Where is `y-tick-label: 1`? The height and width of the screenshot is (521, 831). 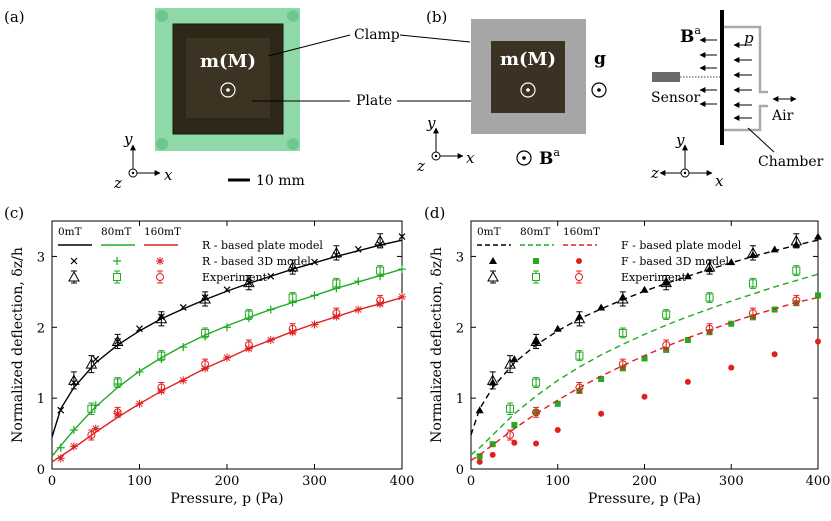 y-tick-label: 1 is located at coordinates (460, 399).